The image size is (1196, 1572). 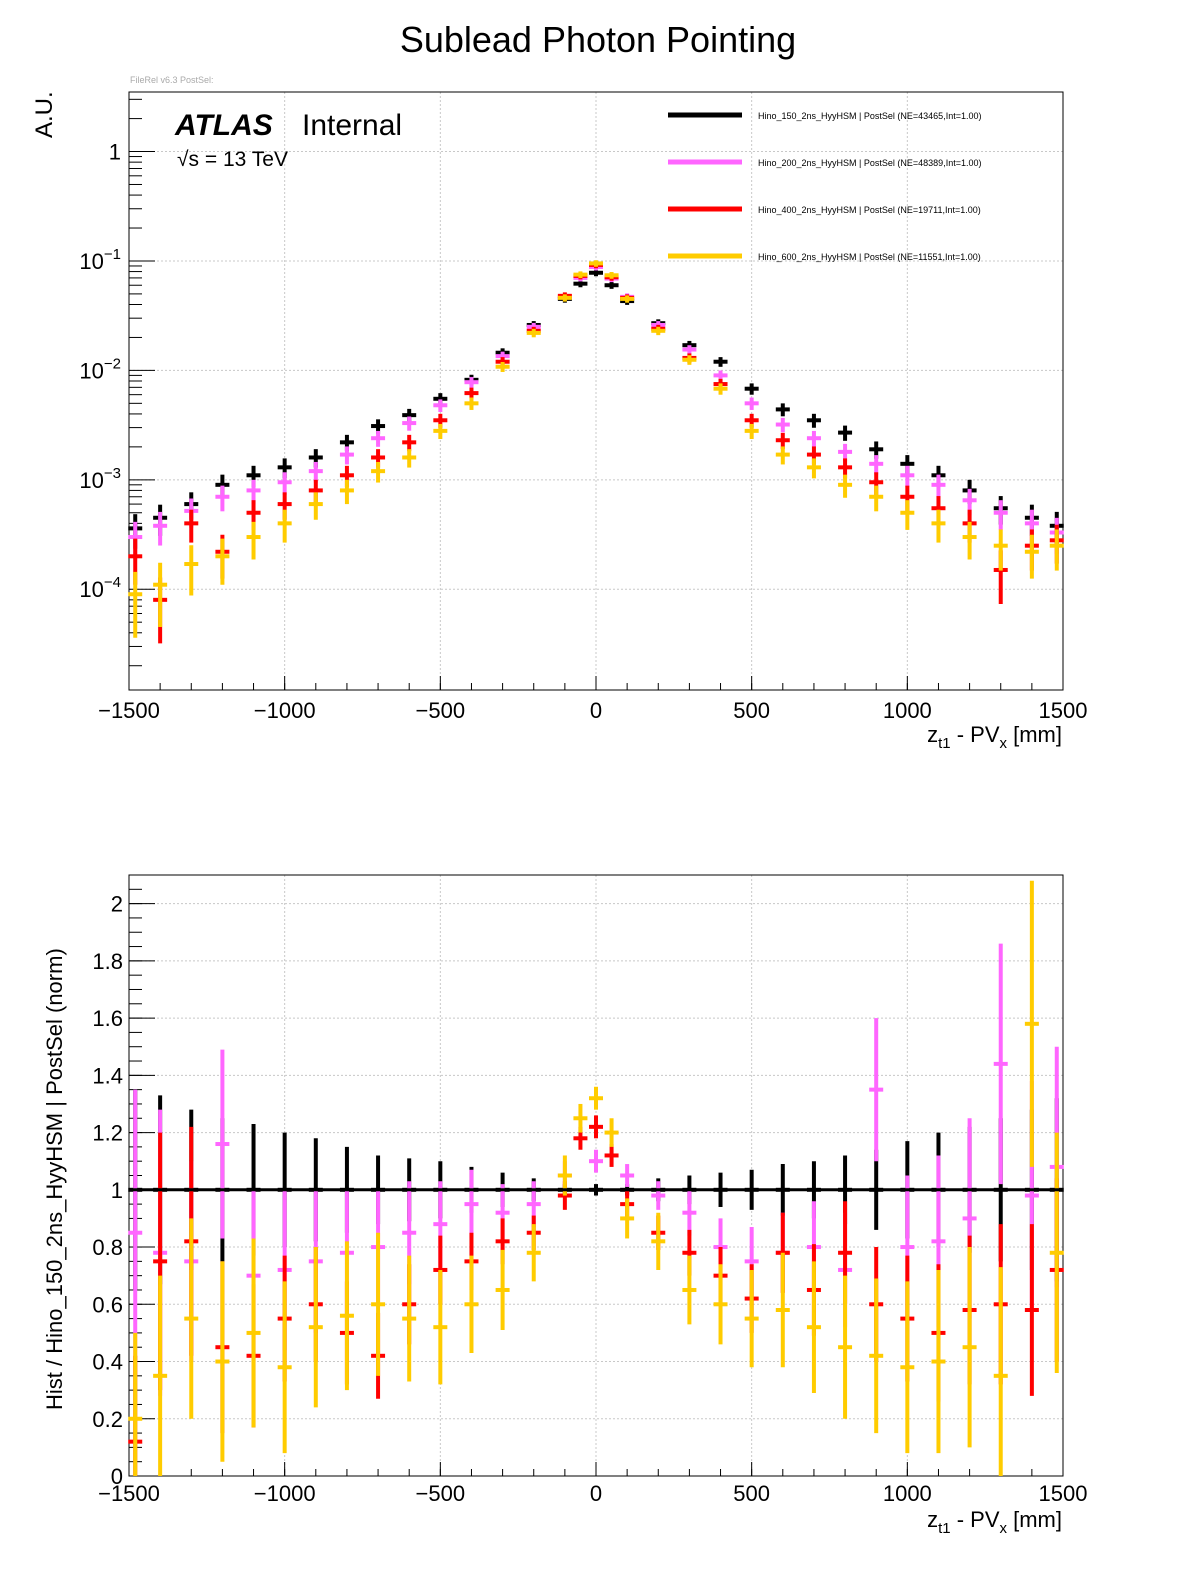 I want to click on ratio-y-tick-label: 1, so click(x=117, y=1190).